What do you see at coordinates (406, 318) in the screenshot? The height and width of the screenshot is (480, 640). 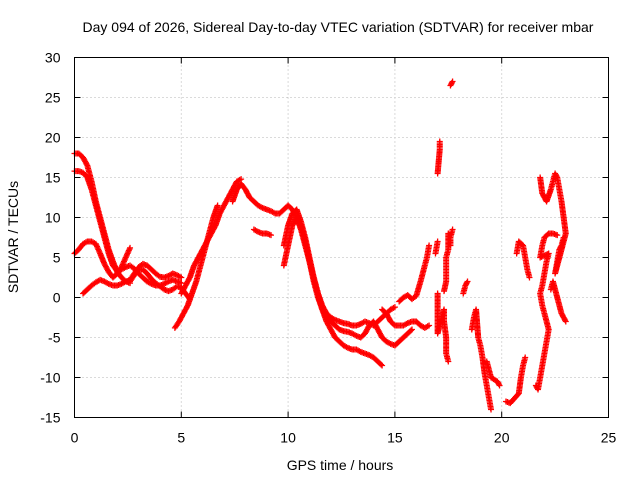 I see `series-track-l` at bounding box center [406, 318].